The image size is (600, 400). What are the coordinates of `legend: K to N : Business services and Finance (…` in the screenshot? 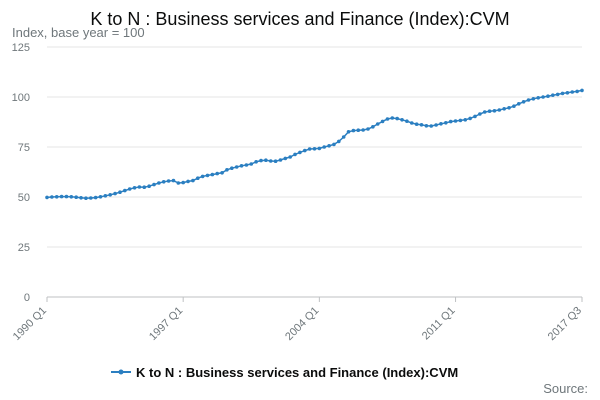 It's located at (284, 372).